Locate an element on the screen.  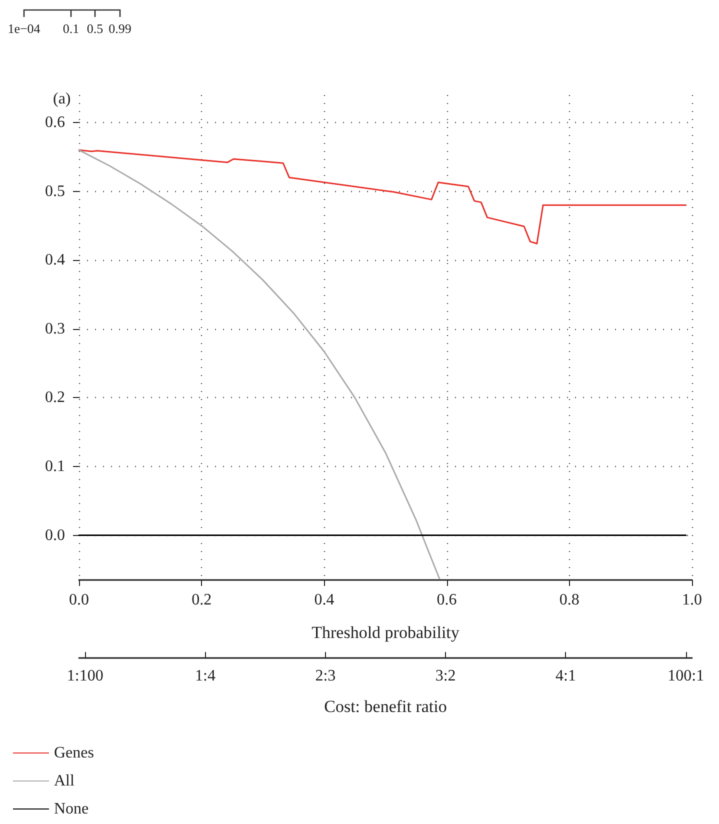
legend-label: None is located at coordinates (71, 809).